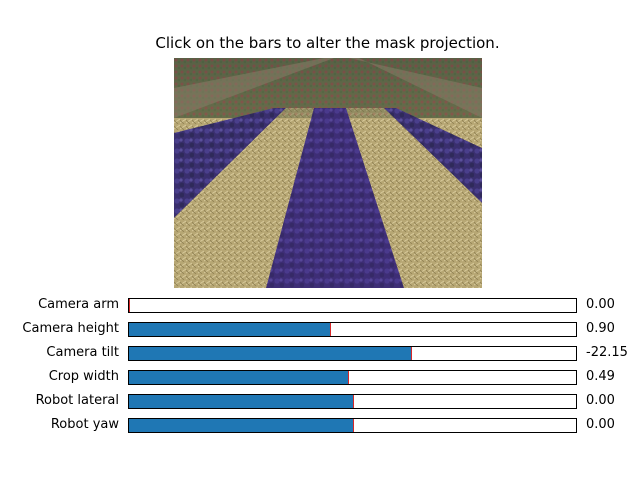 The image size is (640, 480). Describe the element at coordinates (229, 329) in the screenshot. I see `slider-fill-camera-height` at that location.